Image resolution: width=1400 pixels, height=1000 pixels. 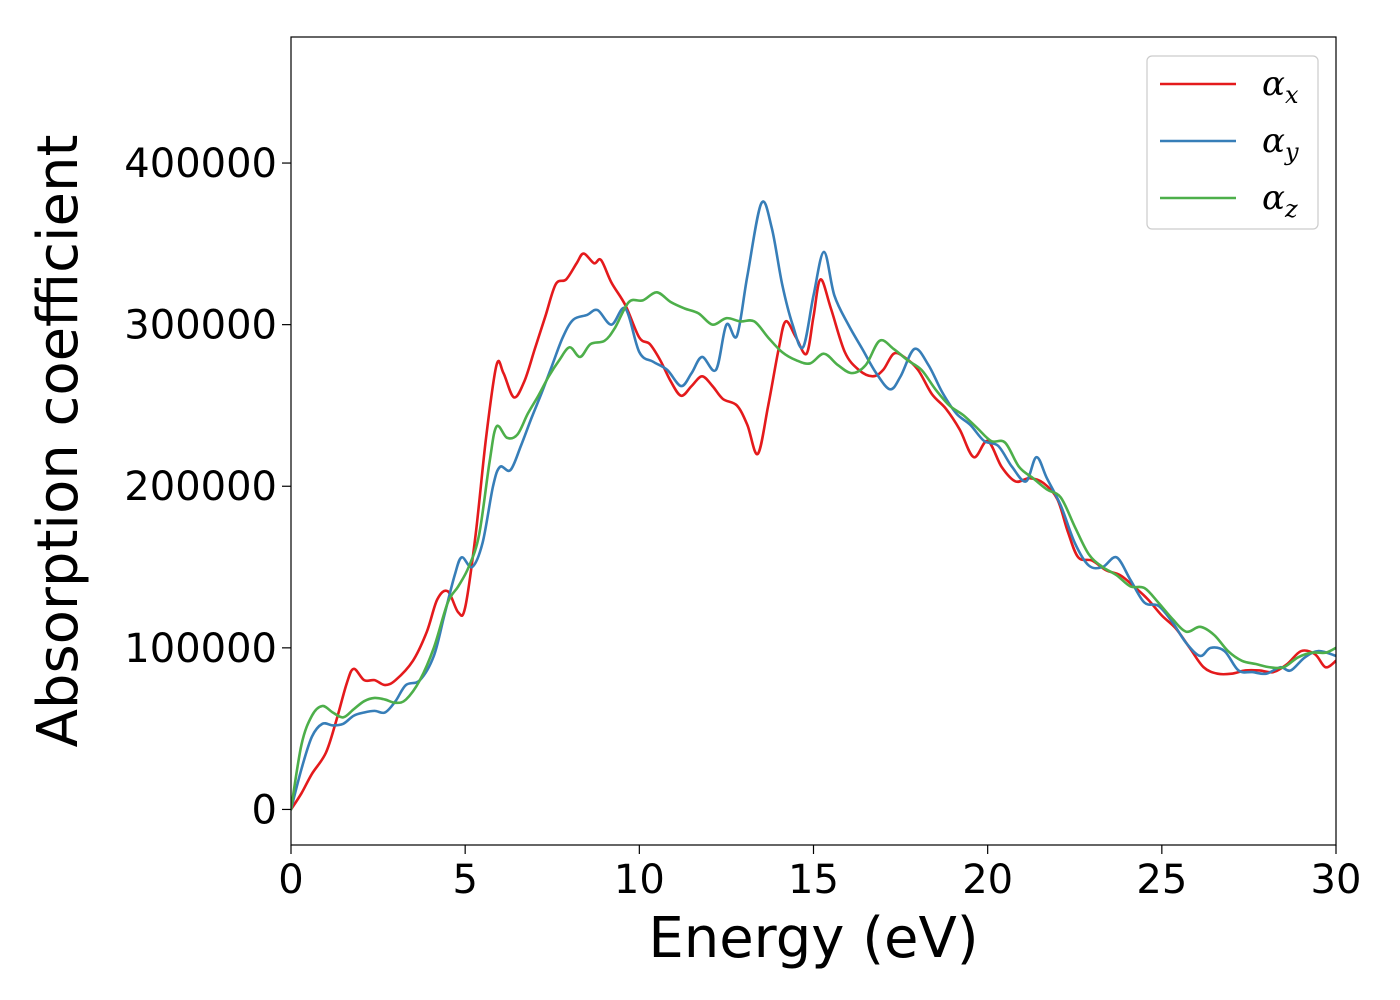 I want to click on y-tick-label: 100000, so click(x=200, y=649).